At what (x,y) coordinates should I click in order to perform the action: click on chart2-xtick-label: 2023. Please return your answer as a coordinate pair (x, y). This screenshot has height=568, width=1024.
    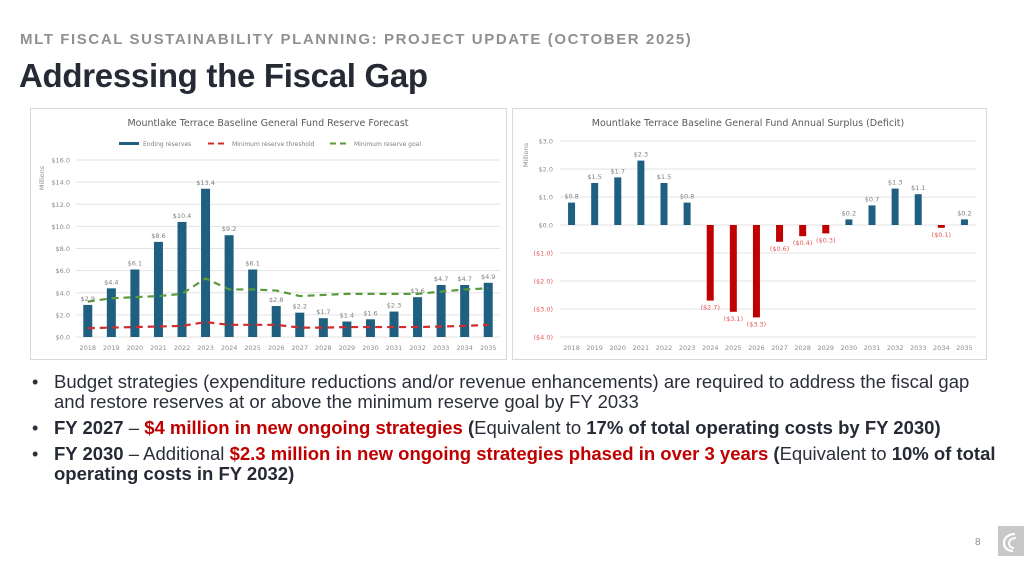
    Looking at the image, I should click on (687, 348).